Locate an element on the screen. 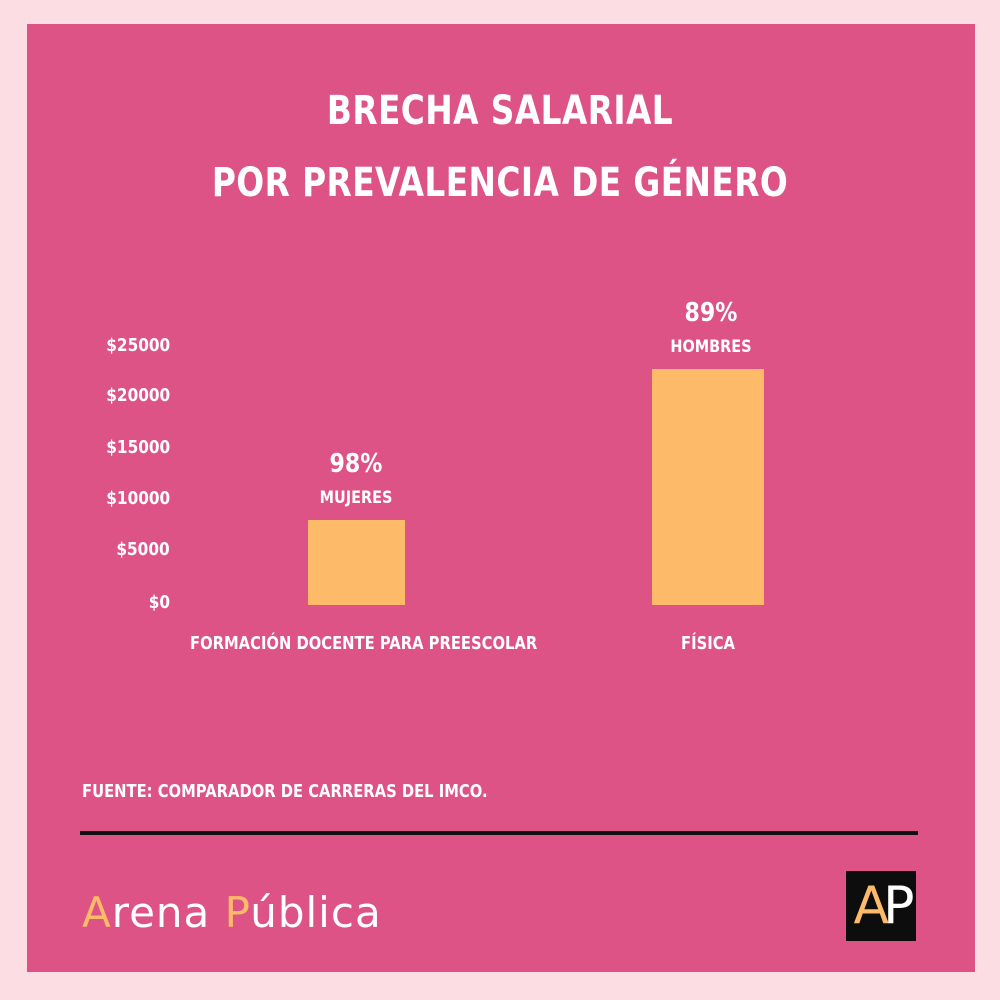 The width and height of the screenshot is (1000, 1000). logo-letter-a: A is located at coordinates (871, 906).